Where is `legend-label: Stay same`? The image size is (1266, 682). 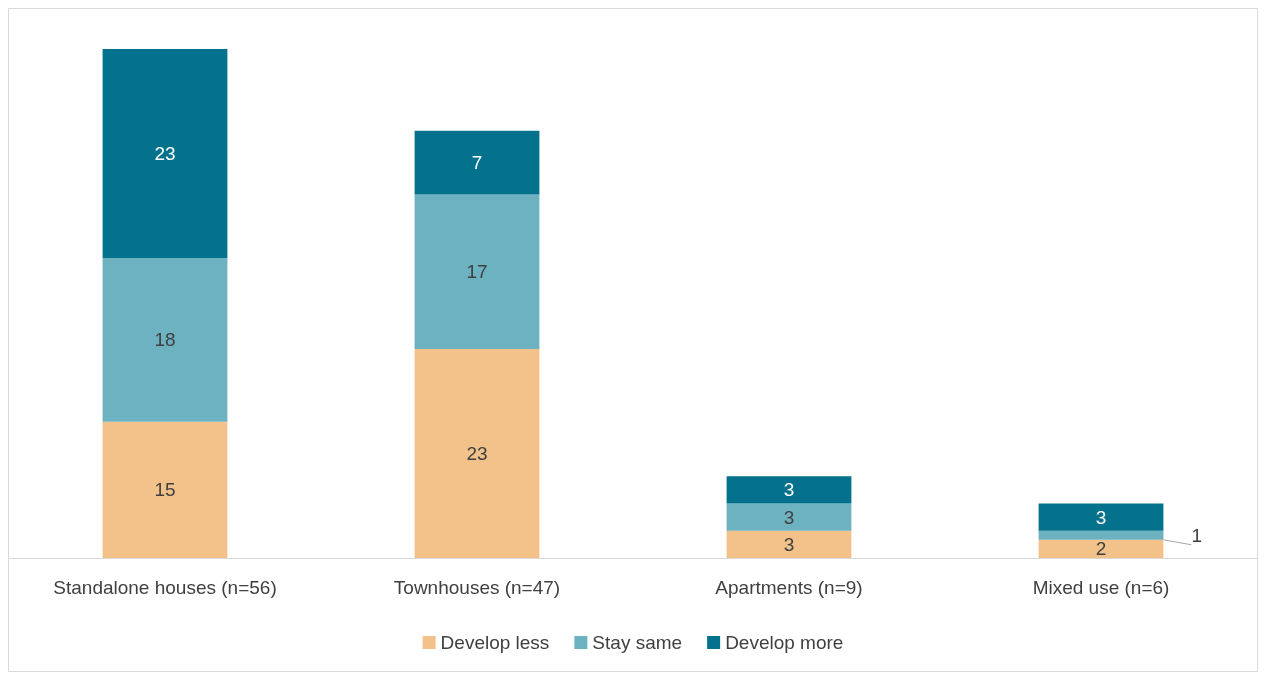
legend-label: Stay same is located at coordinates (637, 642).